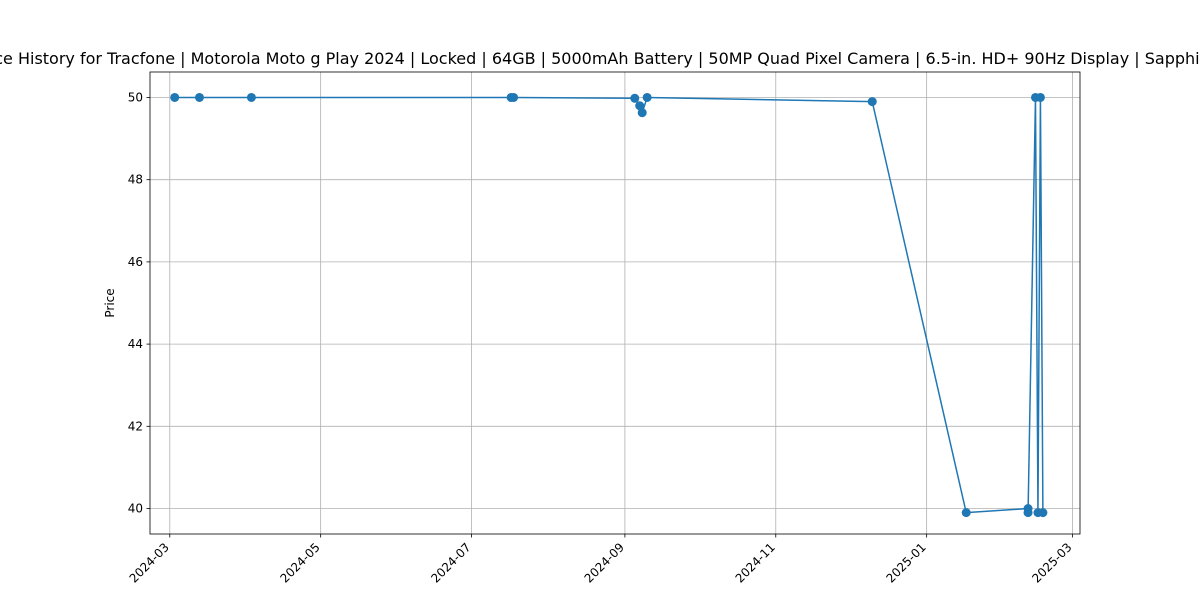 The height and width of the screenshot is (604, 1200). Describe the element at coordinates (135, 180) in the screenshot. I see `y-tick-label: 48` at that location.